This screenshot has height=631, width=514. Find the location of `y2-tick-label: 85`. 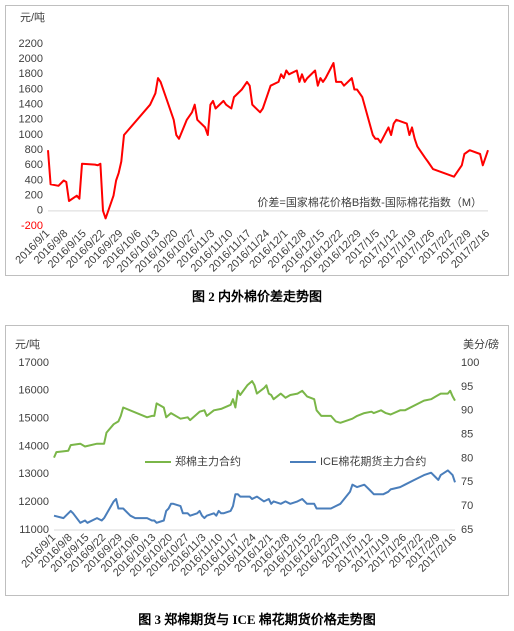

y2-tick-label: 85 is located at coordinates (467, 434).